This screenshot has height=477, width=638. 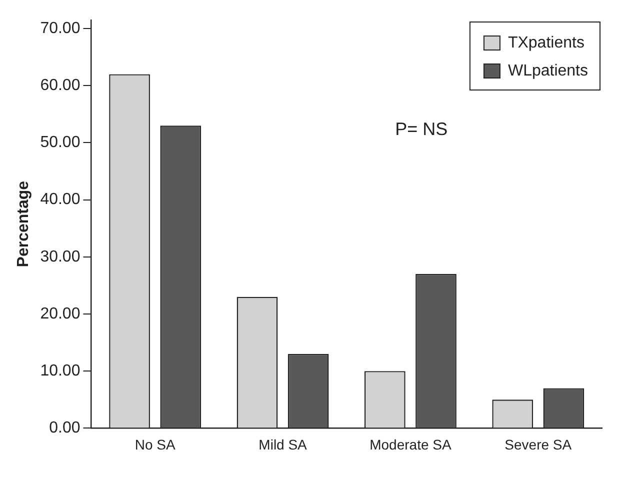 I want to click on annotation: P= NS, so click(x=421, y=128).